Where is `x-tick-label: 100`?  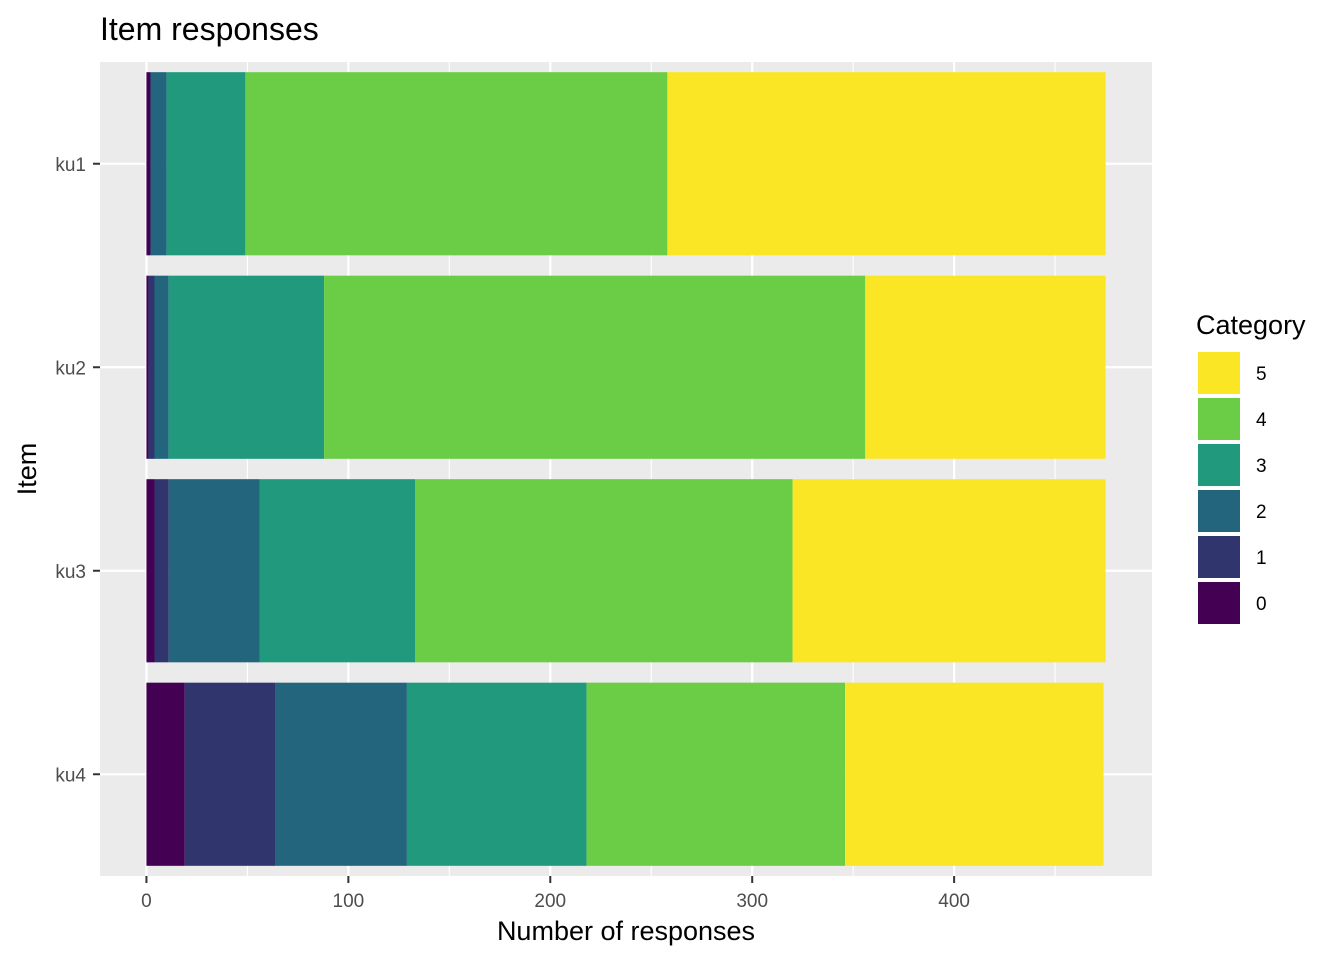
x-tick-label: 100 is located at coordinates (349, 901).